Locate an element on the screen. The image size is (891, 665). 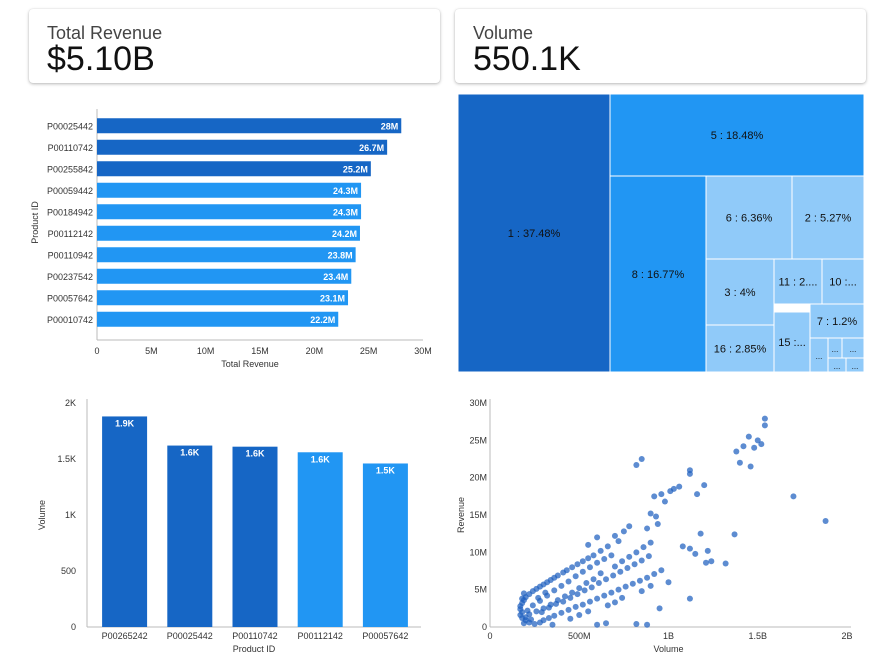
y-tick-label: P00110942 is located at coordinates (70, 255).